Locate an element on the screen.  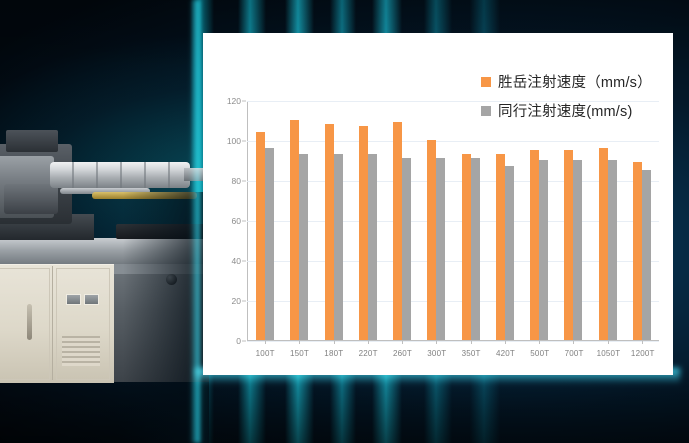
x-axis-line is located at coordinates (453, 340).